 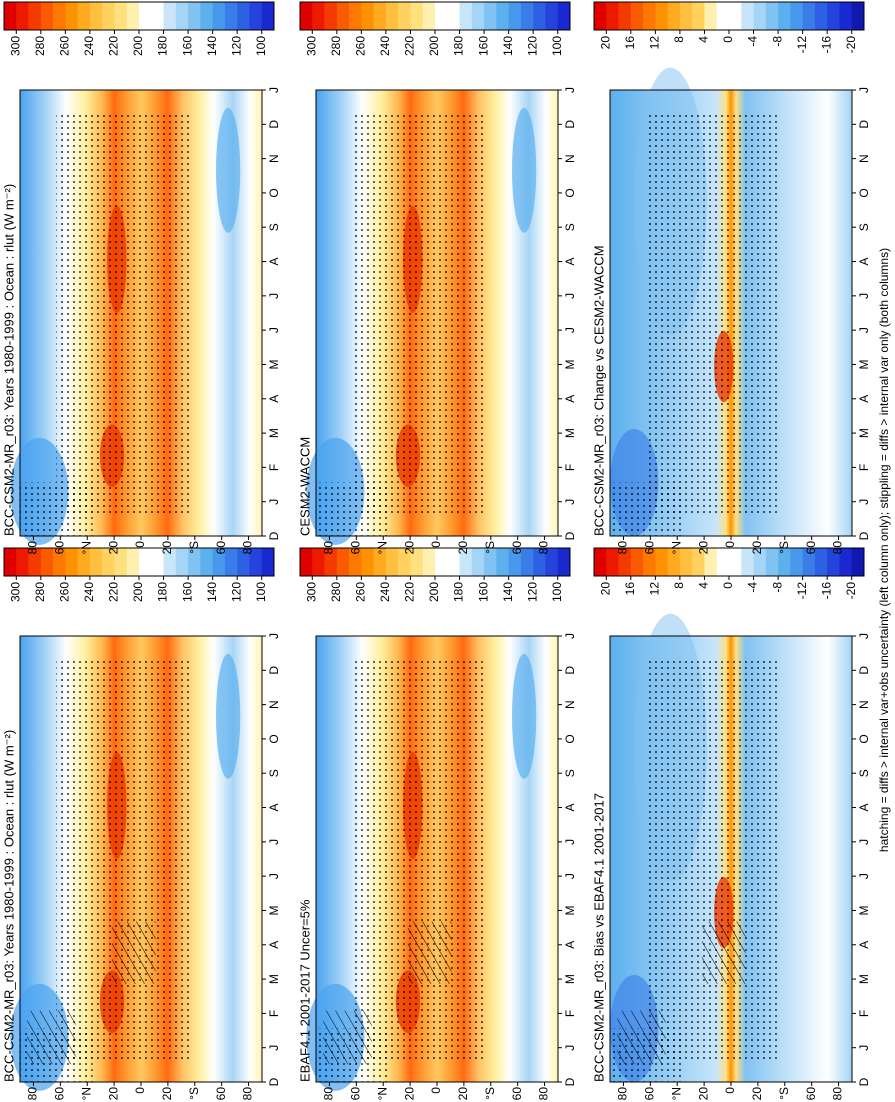 I want to click on colorbar-label: 140, so click(x=508, y=592).